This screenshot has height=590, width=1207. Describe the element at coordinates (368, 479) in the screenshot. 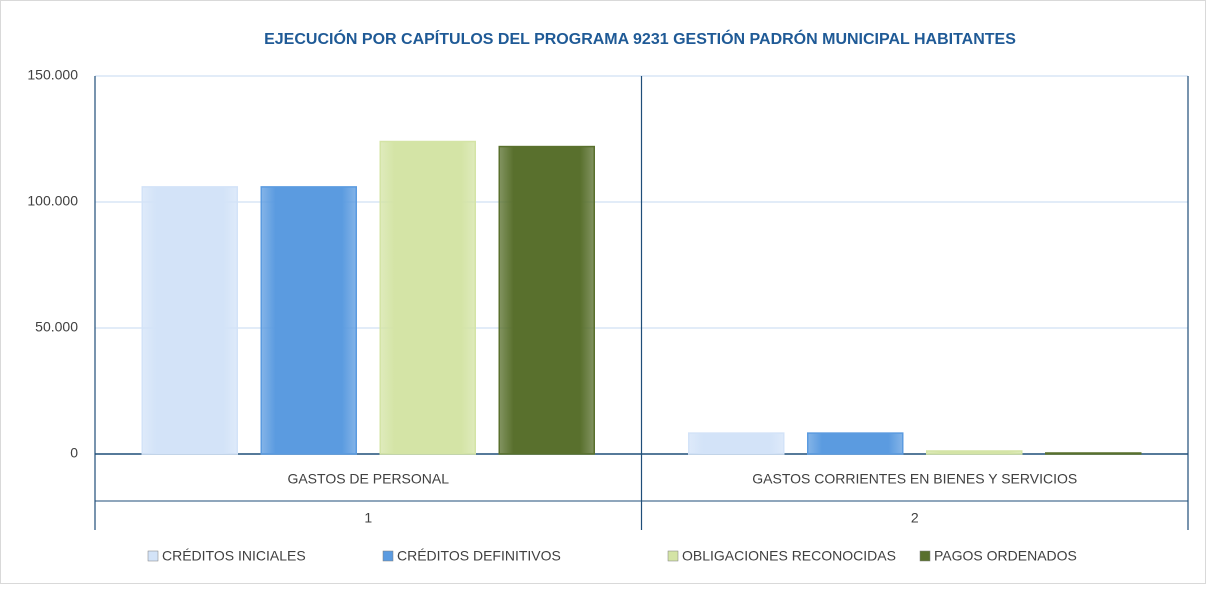

I see `x-tick-label: GASTOS DE PERSONAL` at that location.